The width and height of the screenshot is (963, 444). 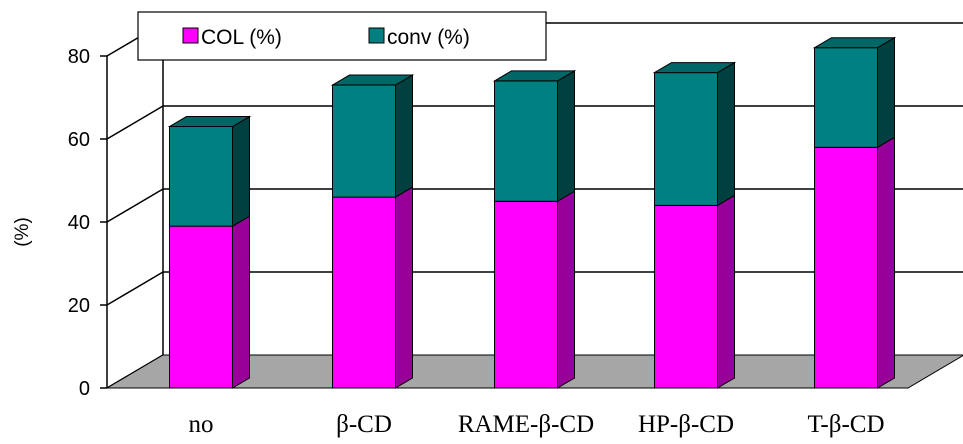 What do you see at coordinates (686, 424) in the screenshot?
I see `x-category-label: HP-β-CD` at bounding box center [686, 424].